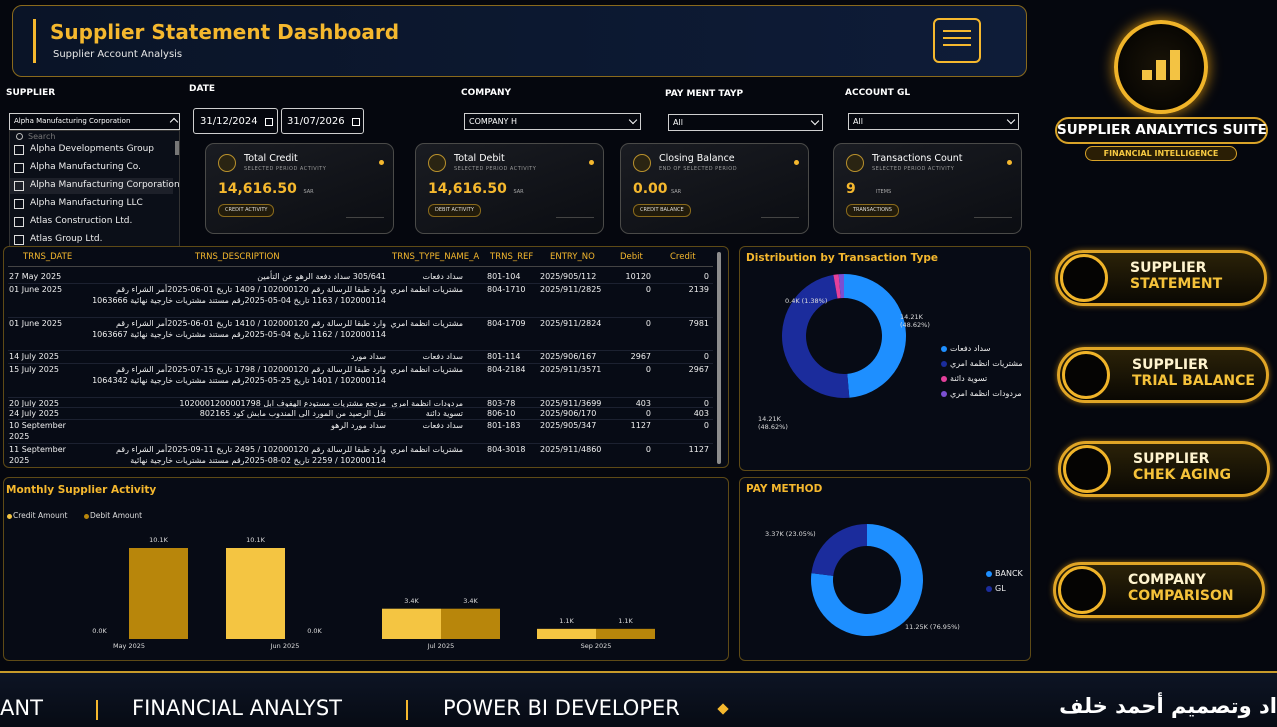 The image size is (1277, 727). I want to click on card-badge: DEBIT ACTIVITY, so click(454, 210).